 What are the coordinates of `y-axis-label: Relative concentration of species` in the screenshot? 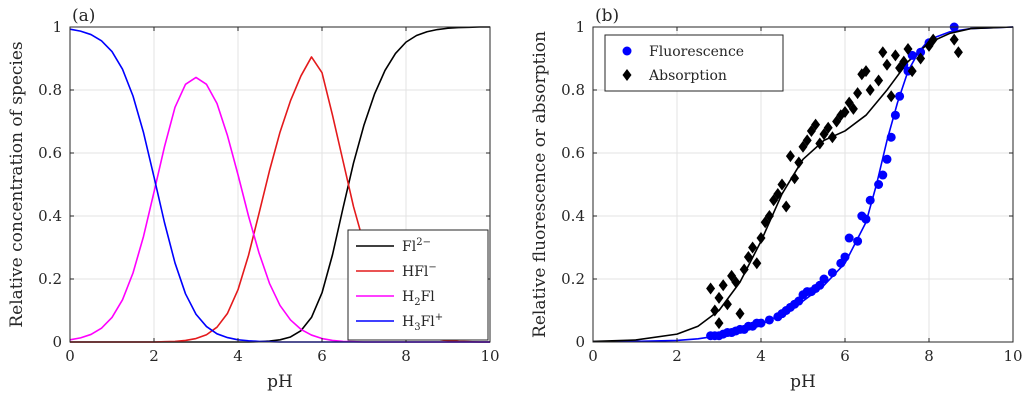 It's located at (17, 184).